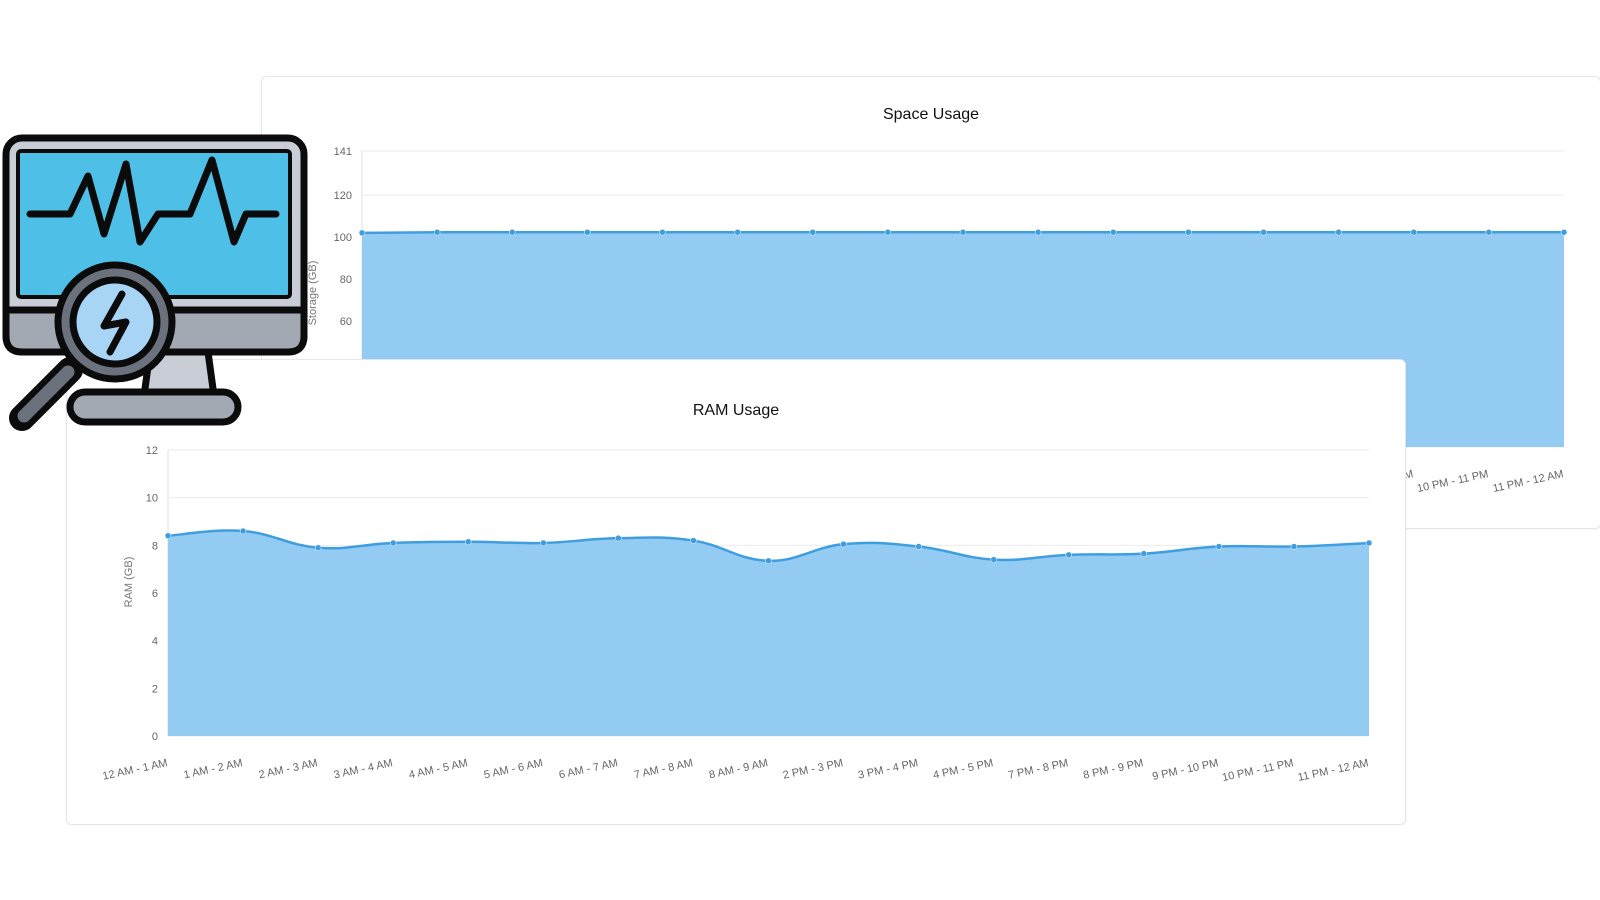 The image size is (1600, 900). I want to click on magnifier-icon, so click(92, 346).